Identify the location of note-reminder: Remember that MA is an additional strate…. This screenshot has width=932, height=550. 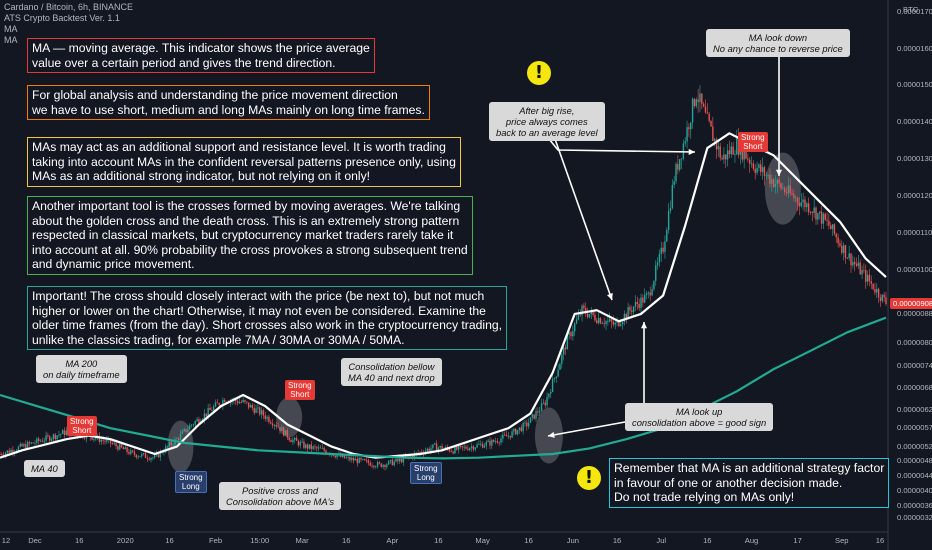
(749, 483).